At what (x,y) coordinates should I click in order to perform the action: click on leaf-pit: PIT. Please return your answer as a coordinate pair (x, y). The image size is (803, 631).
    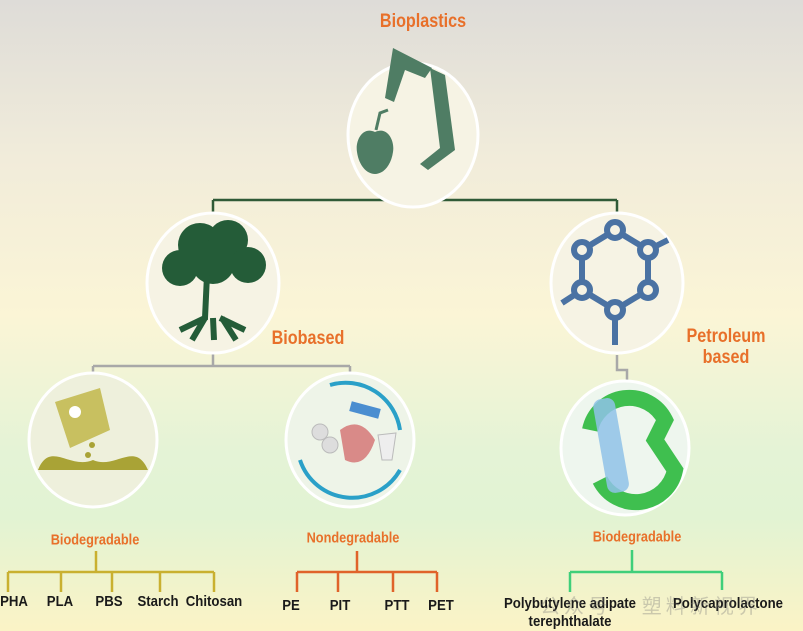
    Looking at the image, I should click on (340, 605).